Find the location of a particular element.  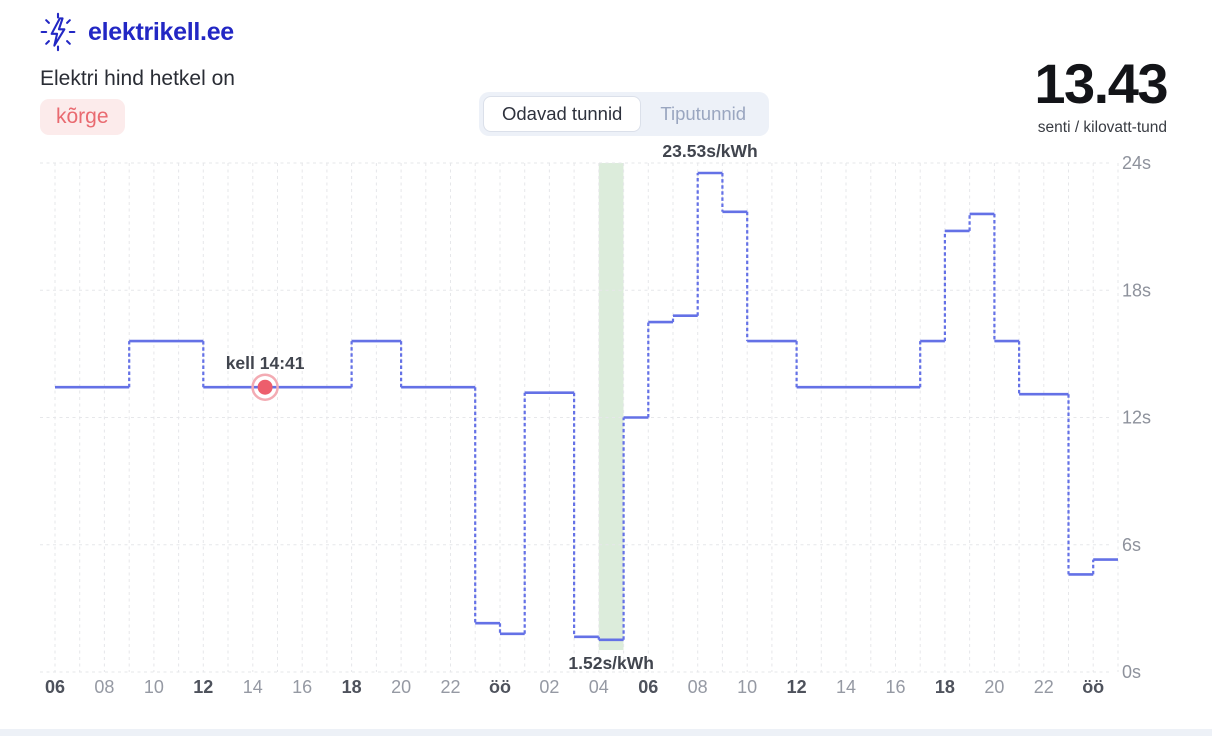

current-price-block: 13.43 senti / kilovatt-tund is located at coordinates (1101, 94).